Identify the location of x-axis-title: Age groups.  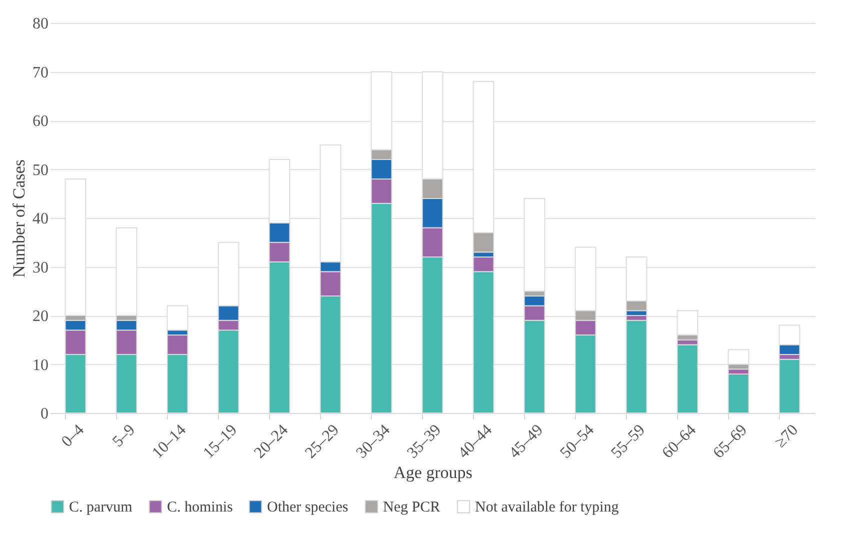
(433, 472).